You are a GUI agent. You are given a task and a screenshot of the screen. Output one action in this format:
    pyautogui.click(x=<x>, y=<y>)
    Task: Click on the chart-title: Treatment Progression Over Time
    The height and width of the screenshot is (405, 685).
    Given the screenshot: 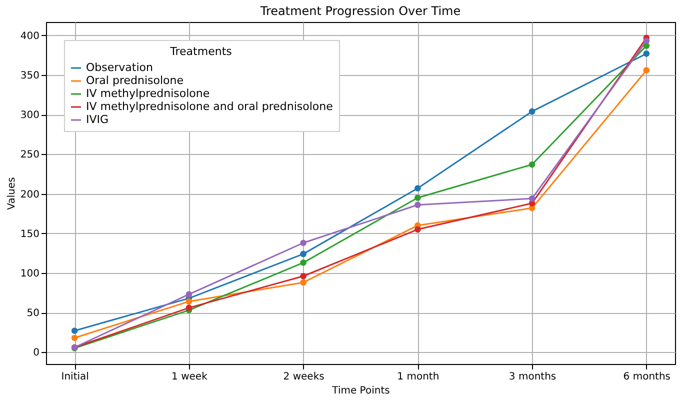 What is the action you would take?
    pyautogui.click(x=360, y=11)
    